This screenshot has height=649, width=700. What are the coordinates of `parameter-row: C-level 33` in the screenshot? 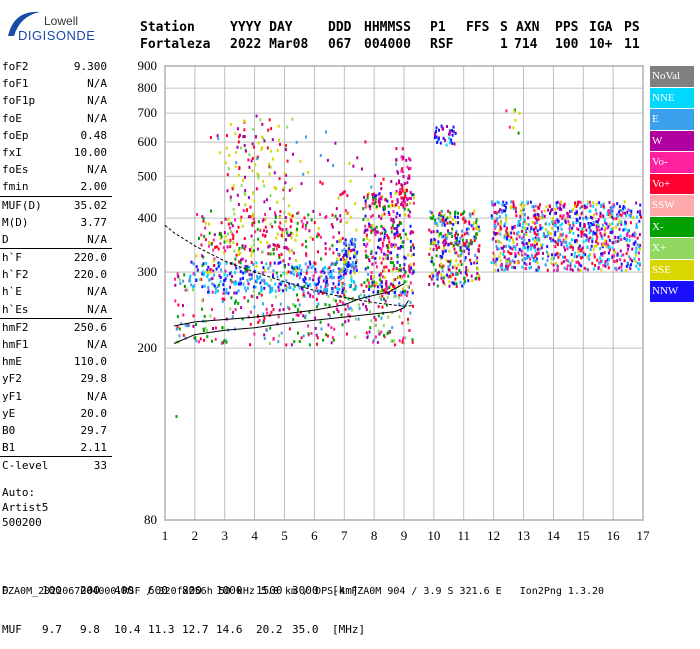 It's located at (56, 465).